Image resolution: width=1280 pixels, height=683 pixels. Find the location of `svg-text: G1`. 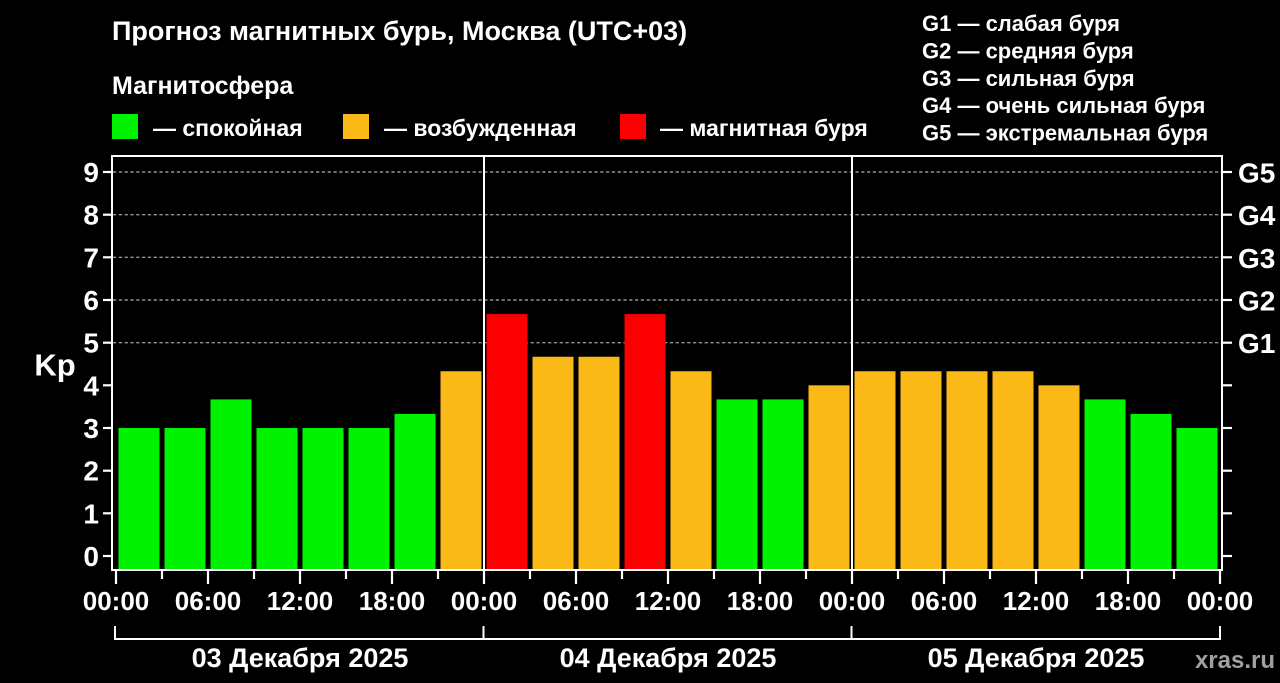

svg-text: G1 is located at coordinates (1256, 343).